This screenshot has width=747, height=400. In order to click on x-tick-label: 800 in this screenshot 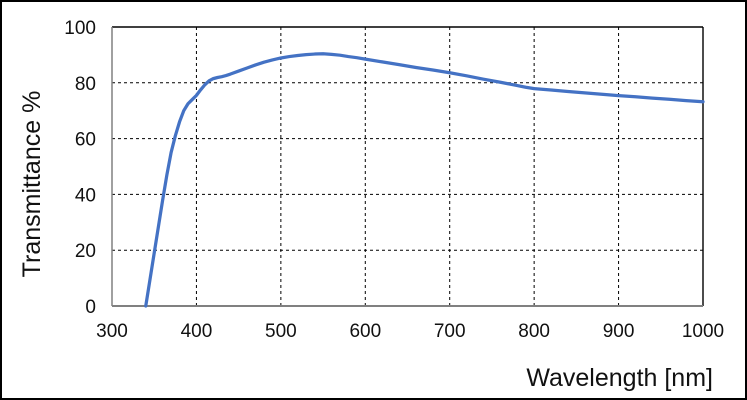, I will do `click(534, 331)`.